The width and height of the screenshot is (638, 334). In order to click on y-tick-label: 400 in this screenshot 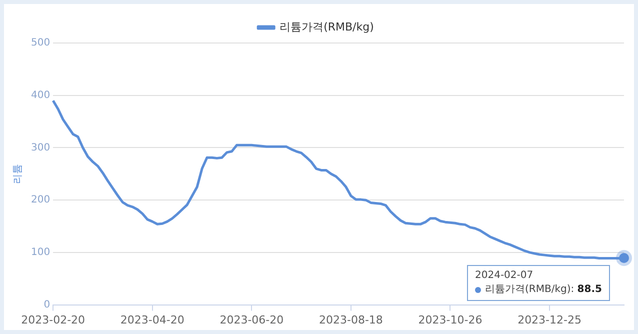, I will do `click(40, 95)`.